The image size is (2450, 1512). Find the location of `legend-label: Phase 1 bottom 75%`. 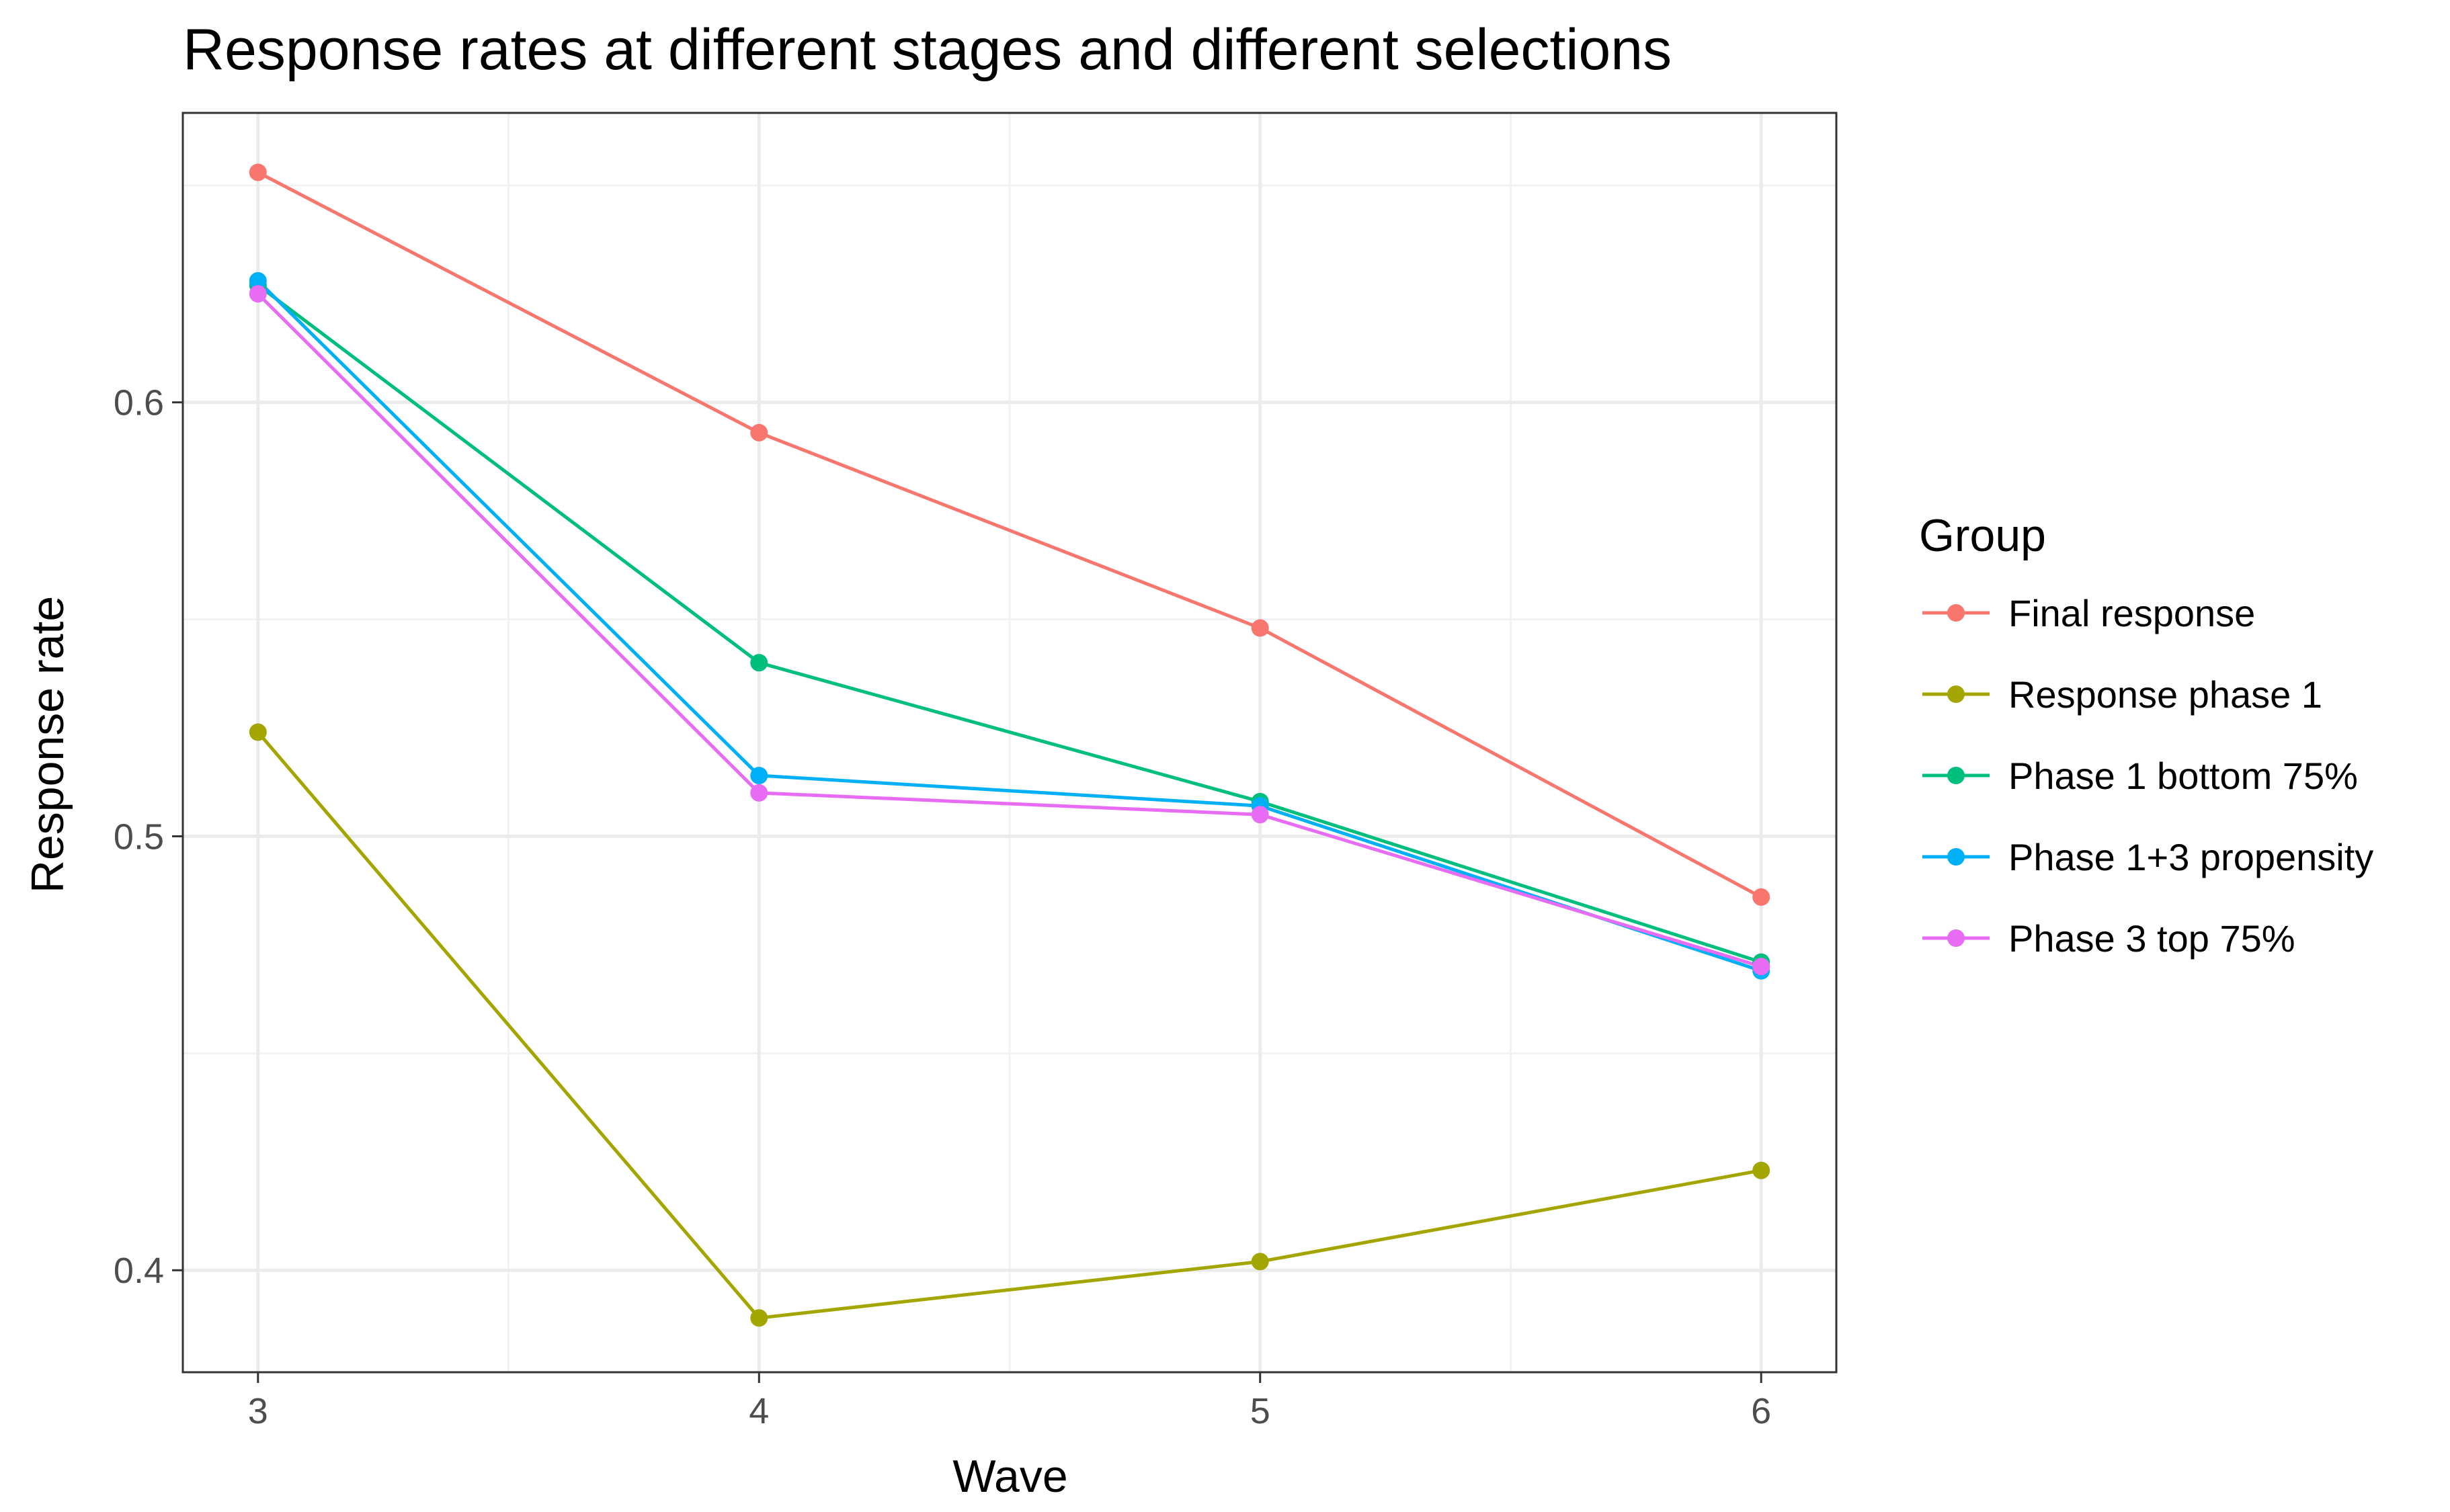

legend-label: Phase 1 bottom 75% is located at coordinates (2183, 776).